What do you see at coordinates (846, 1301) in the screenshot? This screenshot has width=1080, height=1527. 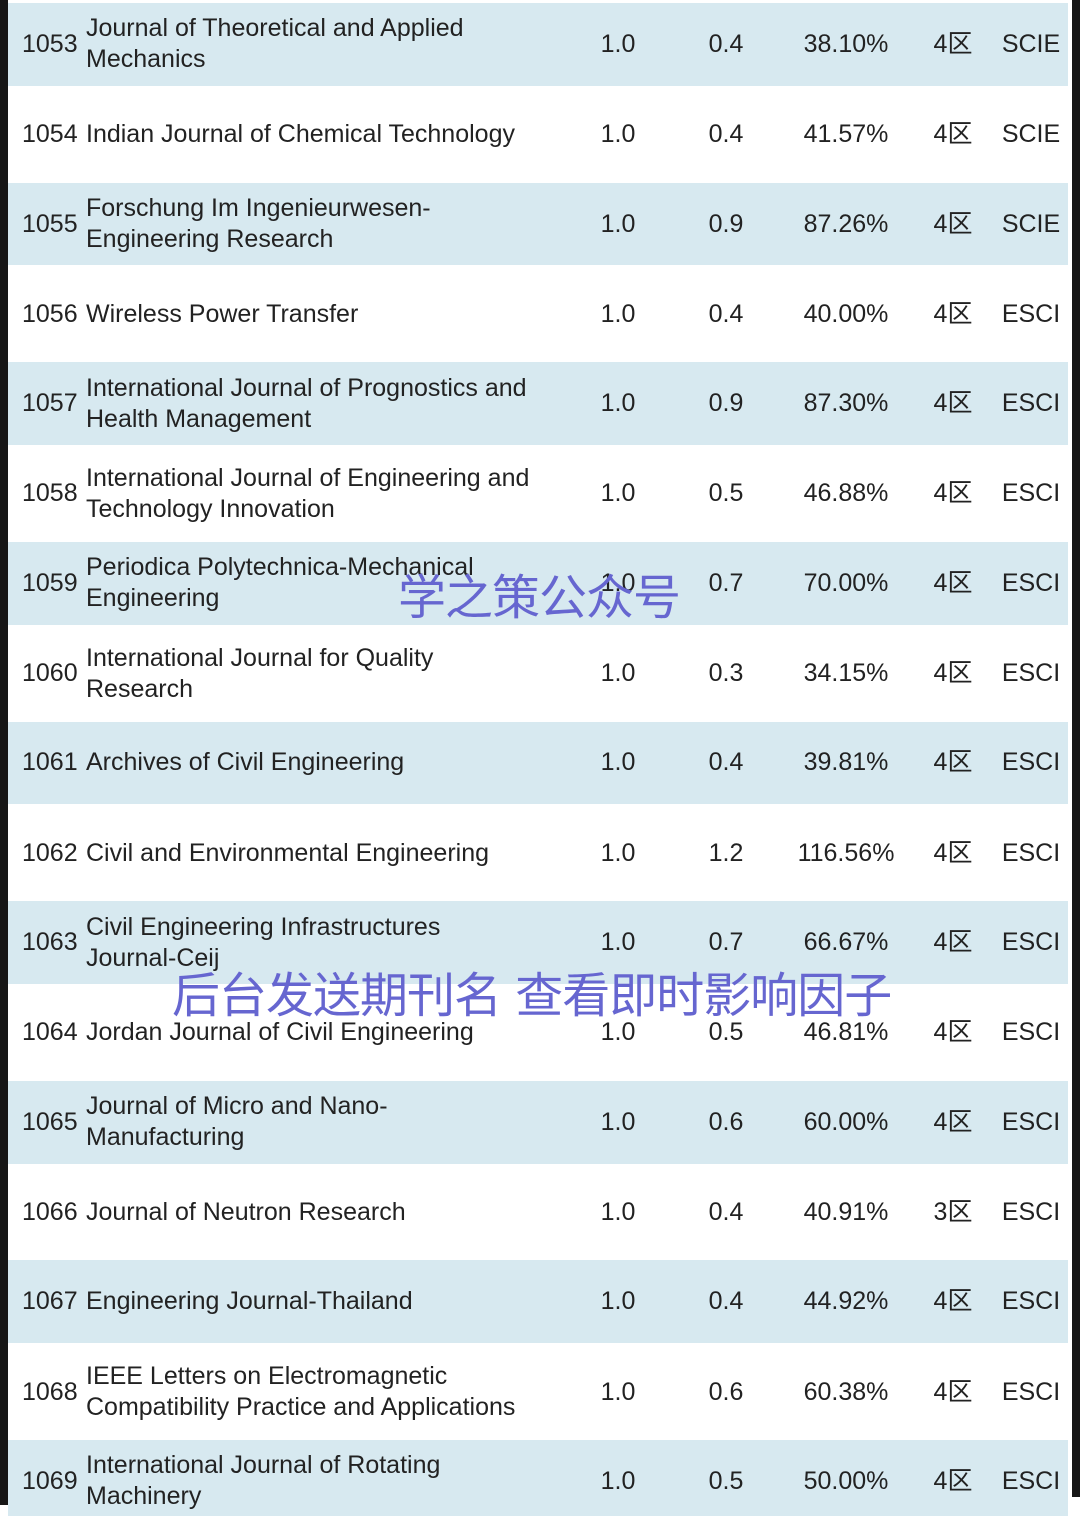 I see `citation-percentage: 44.92%` at bounding box center [846, 1301].